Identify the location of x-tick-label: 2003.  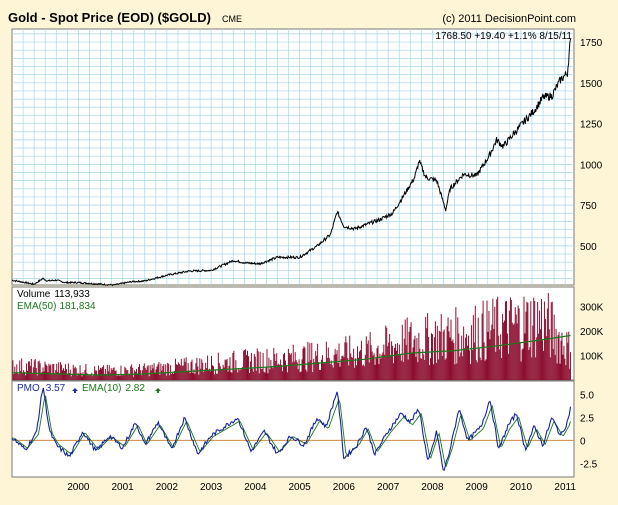
(211, 487).